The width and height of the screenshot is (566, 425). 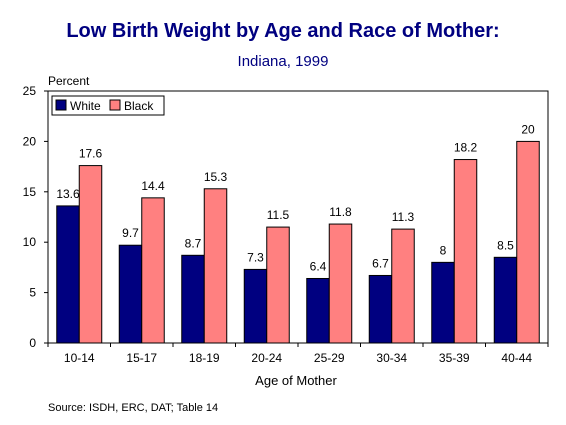 I want to click on data-label-white-15-17: 9.7, so click(x=130, y=233).